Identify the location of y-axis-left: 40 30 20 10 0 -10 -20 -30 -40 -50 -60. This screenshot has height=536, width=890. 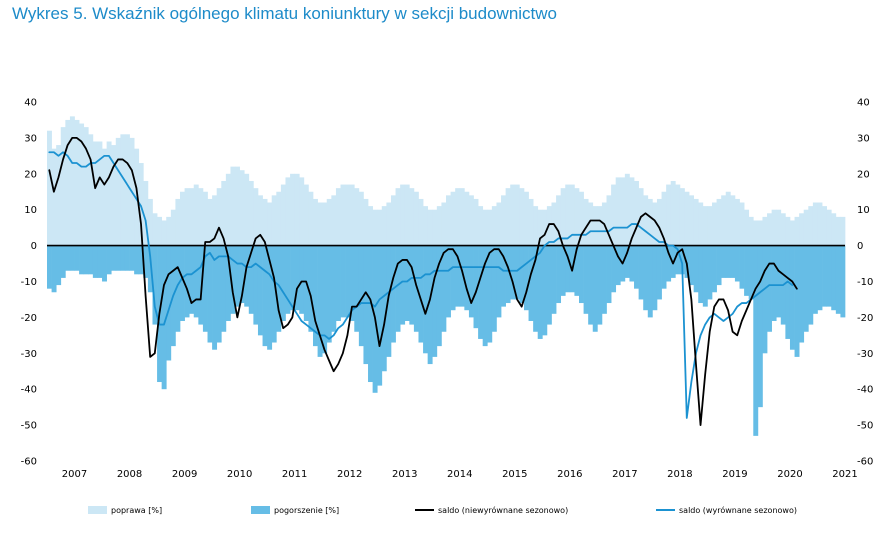
(29, 283).